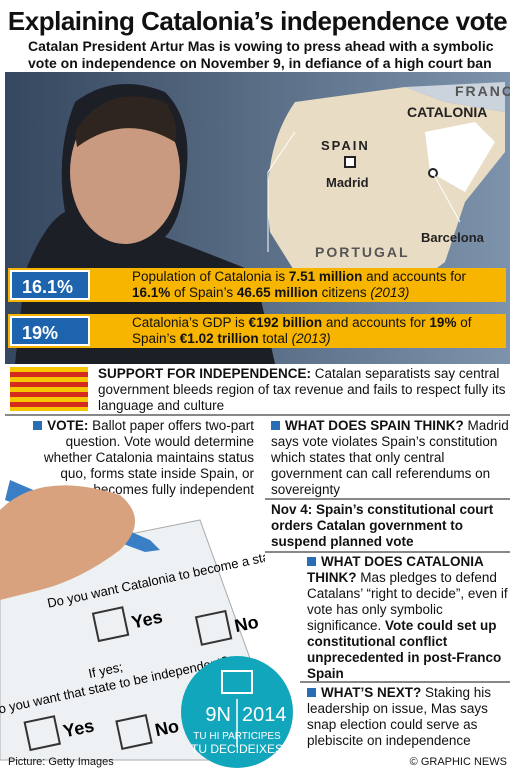 The image size is (515, 775). What do you see at coordinates (68, 425) in the screenshot?
I see `heading: VOTE:` at bounding box center [68, 425].